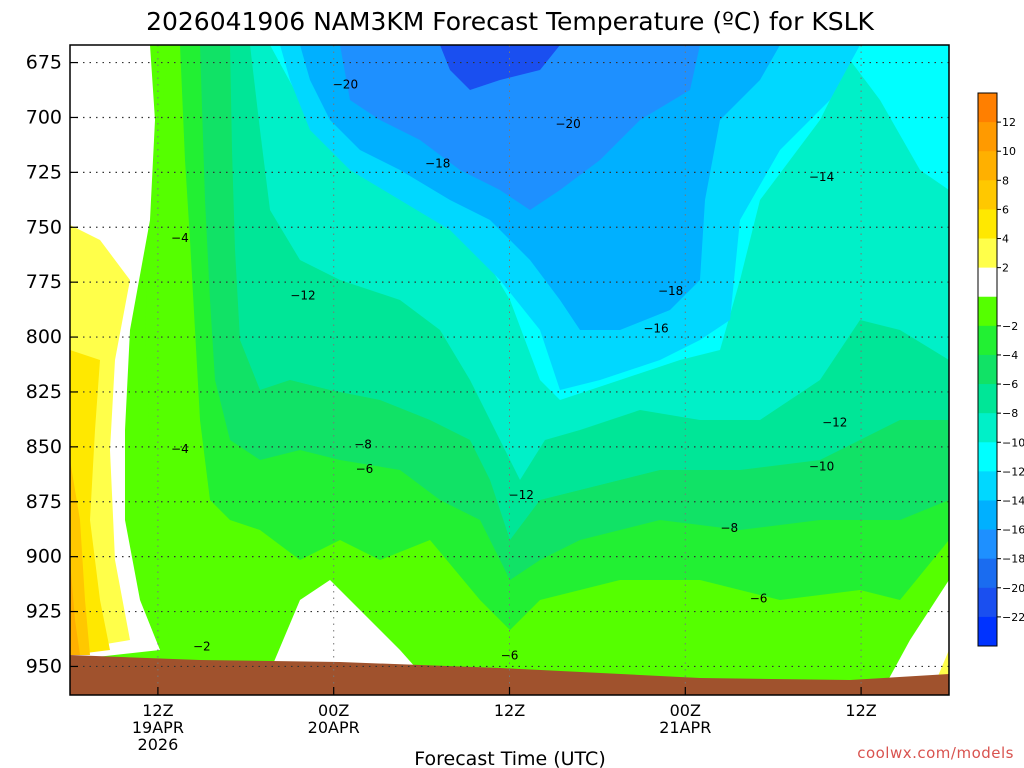  What do you see at coordinates (44, 502) in the screenshot?
I see `y-tick-label: 875` at bounding box center [44, 502].